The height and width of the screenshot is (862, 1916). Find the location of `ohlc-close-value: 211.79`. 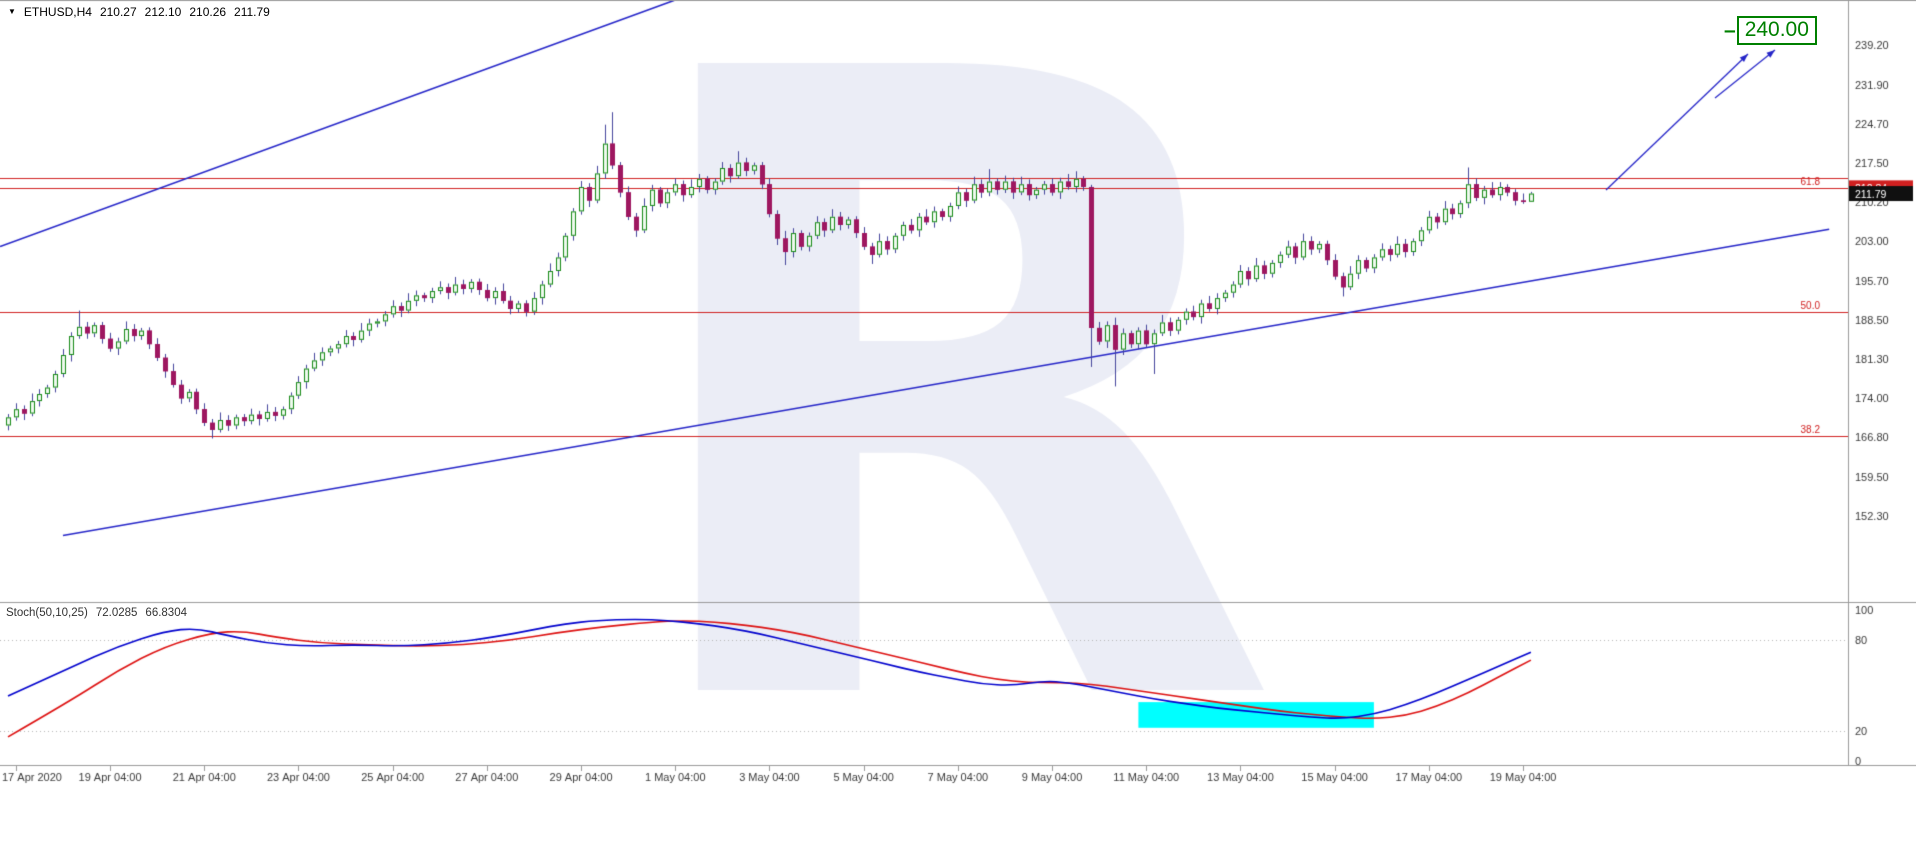

ohlc-close-value: 211.79 is located at coordinates (252, 12).